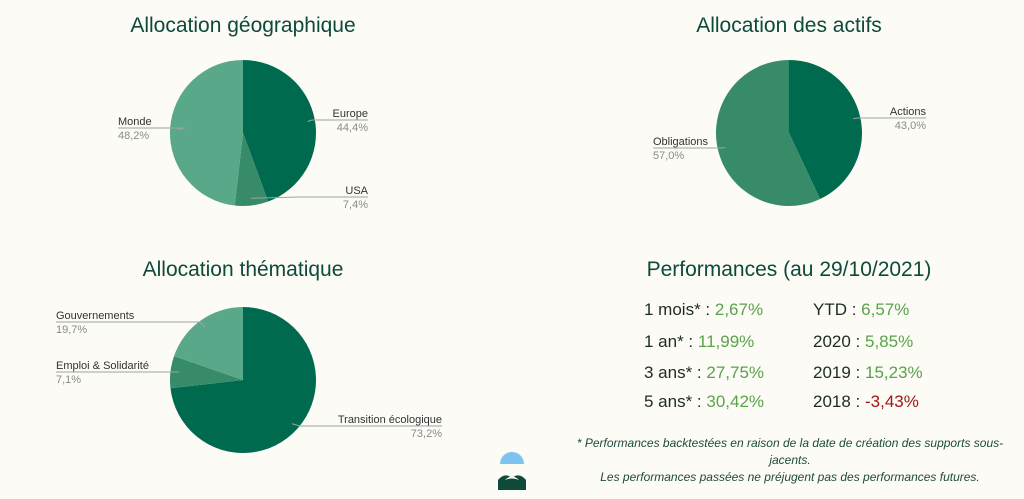 This screenshot has width=1024, height=499. Describe the element at coordinates (889, 118) in the screenshot. I see `leader-line-actions` at that location.